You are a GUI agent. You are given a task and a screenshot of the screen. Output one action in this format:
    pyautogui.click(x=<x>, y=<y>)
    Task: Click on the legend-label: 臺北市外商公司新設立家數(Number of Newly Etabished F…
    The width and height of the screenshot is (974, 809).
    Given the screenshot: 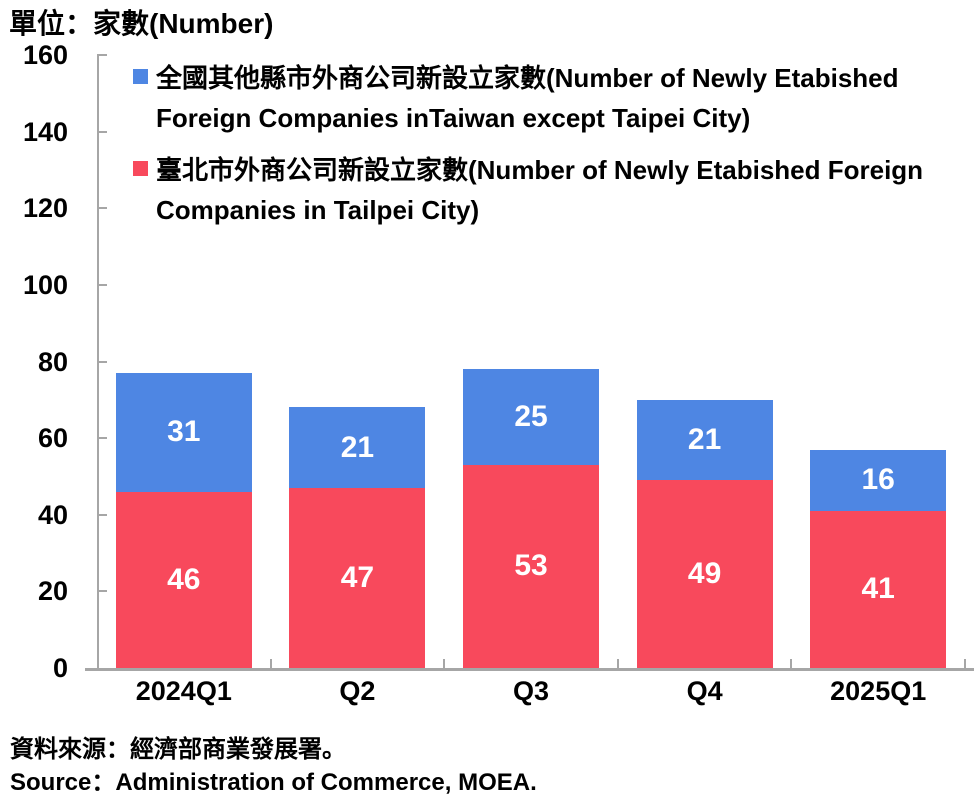 What is the action you would take?
    pyautogui.click(x=539, y=190)
    